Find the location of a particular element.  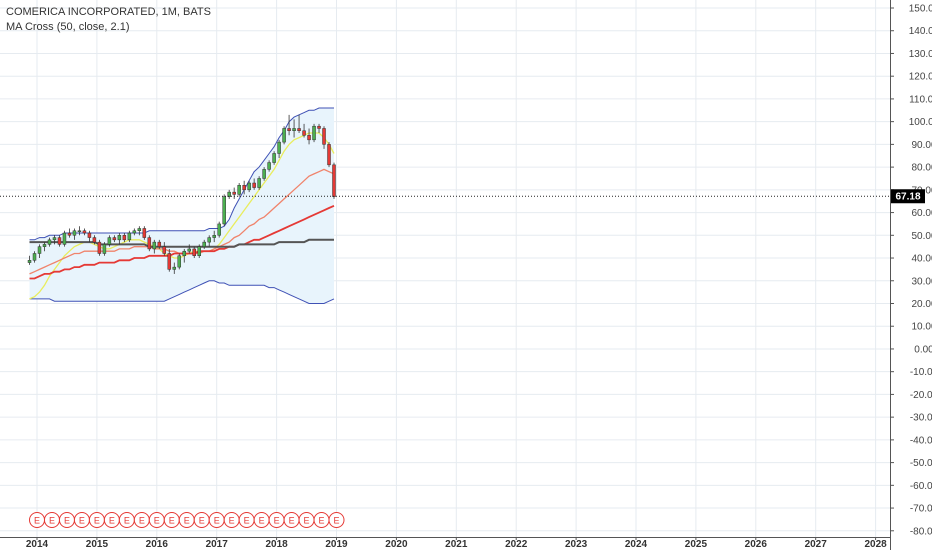

indicator-label: MA Cross (50, close, 2.1) is located at coordinates (68, 27).